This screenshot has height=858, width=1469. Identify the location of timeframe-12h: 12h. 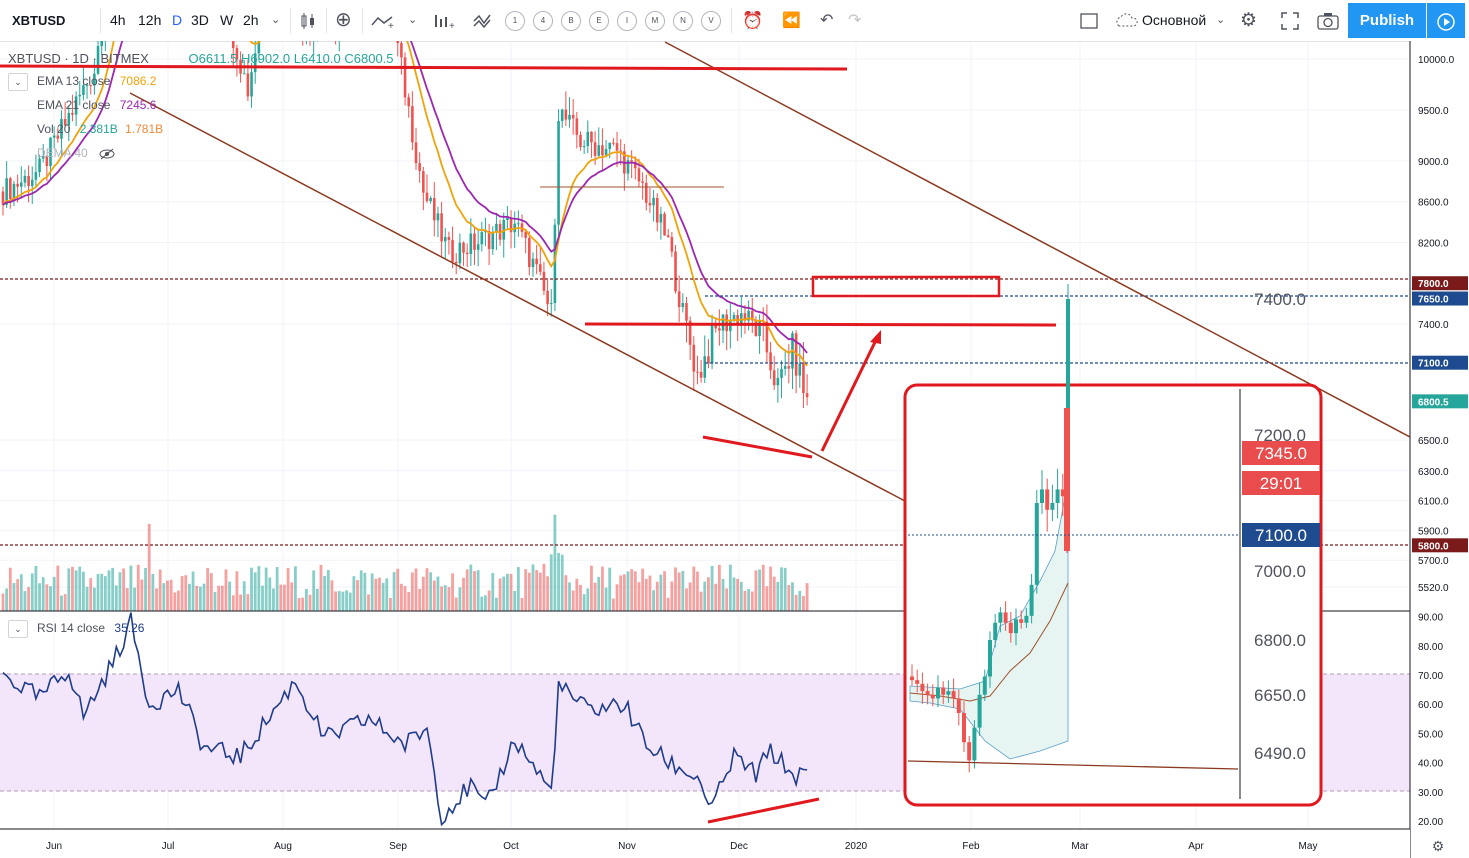
(150, 20).